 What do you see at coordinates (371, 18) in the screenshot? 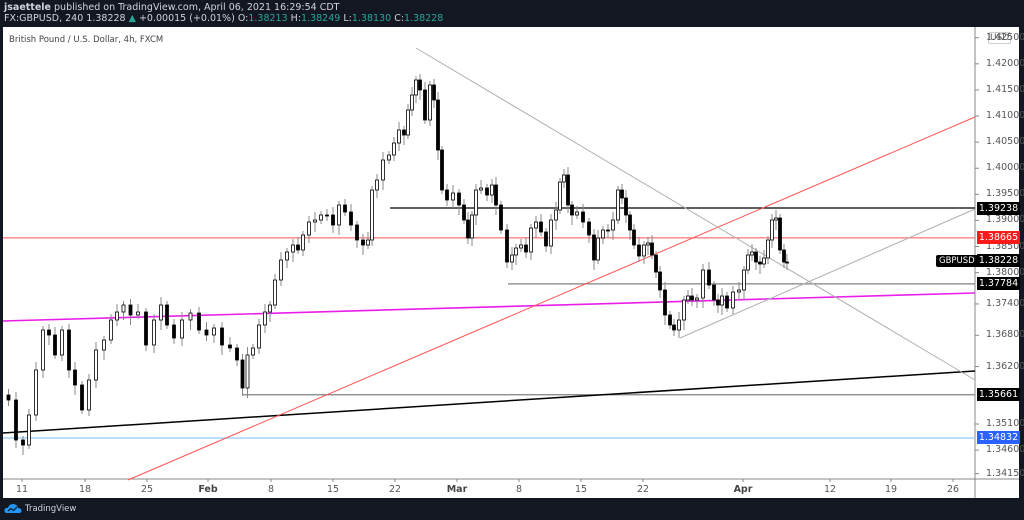
I see `low-value: 1.38130` at bounding box center [371, 18].